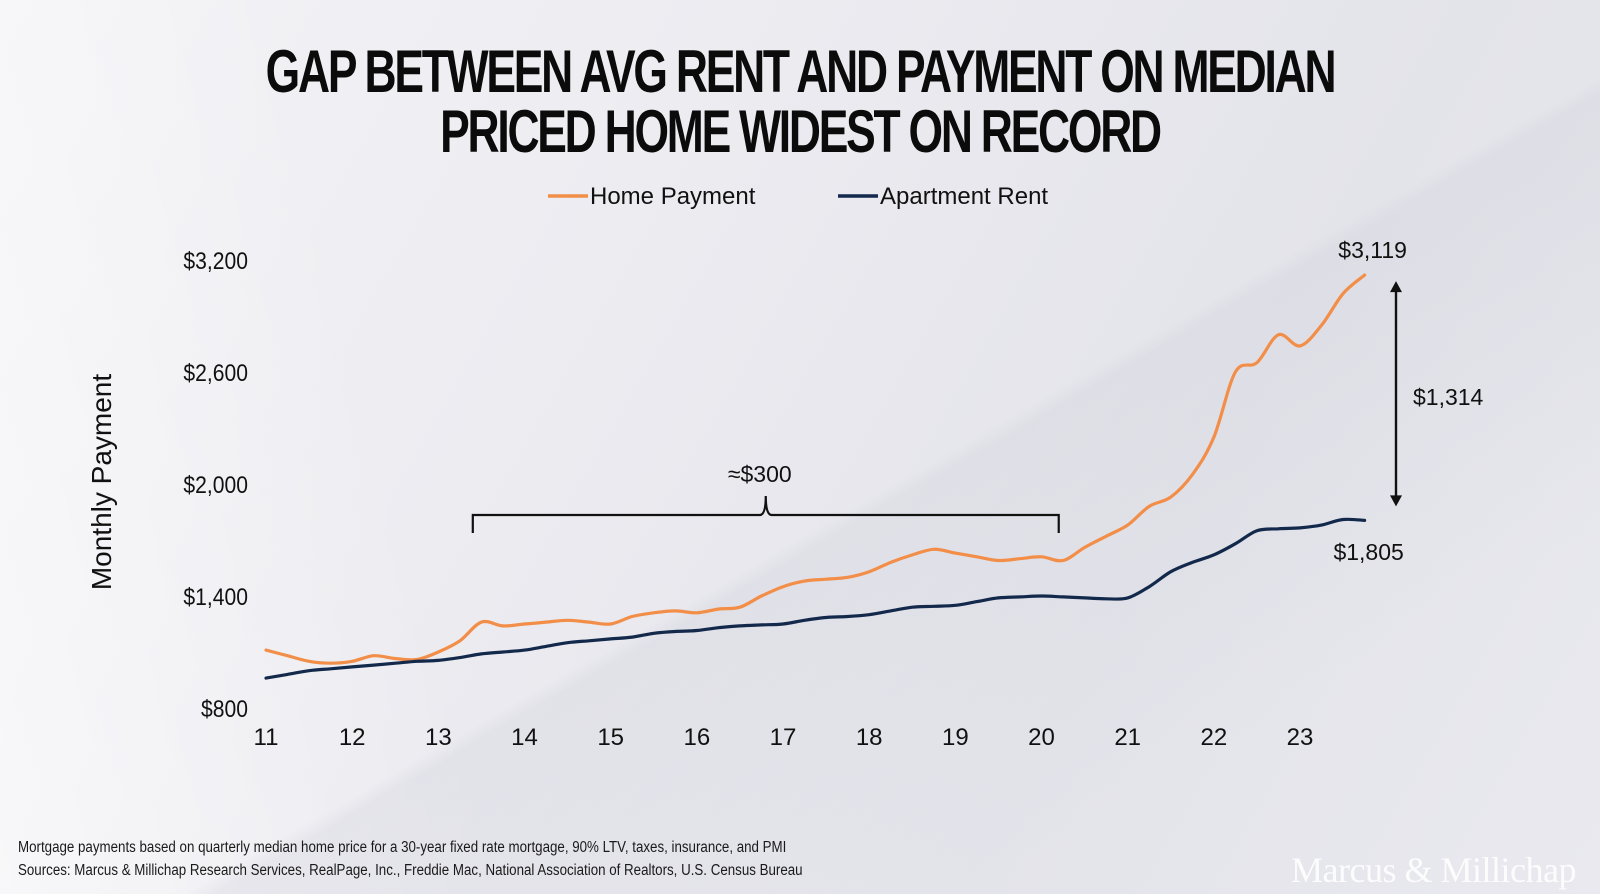 This screenshot has height=894, width=1600. What do you see at coordinates (1396, 287) in the screenshot?
I see `gap-arrow-head-up` at bounding box center [1396, 287].